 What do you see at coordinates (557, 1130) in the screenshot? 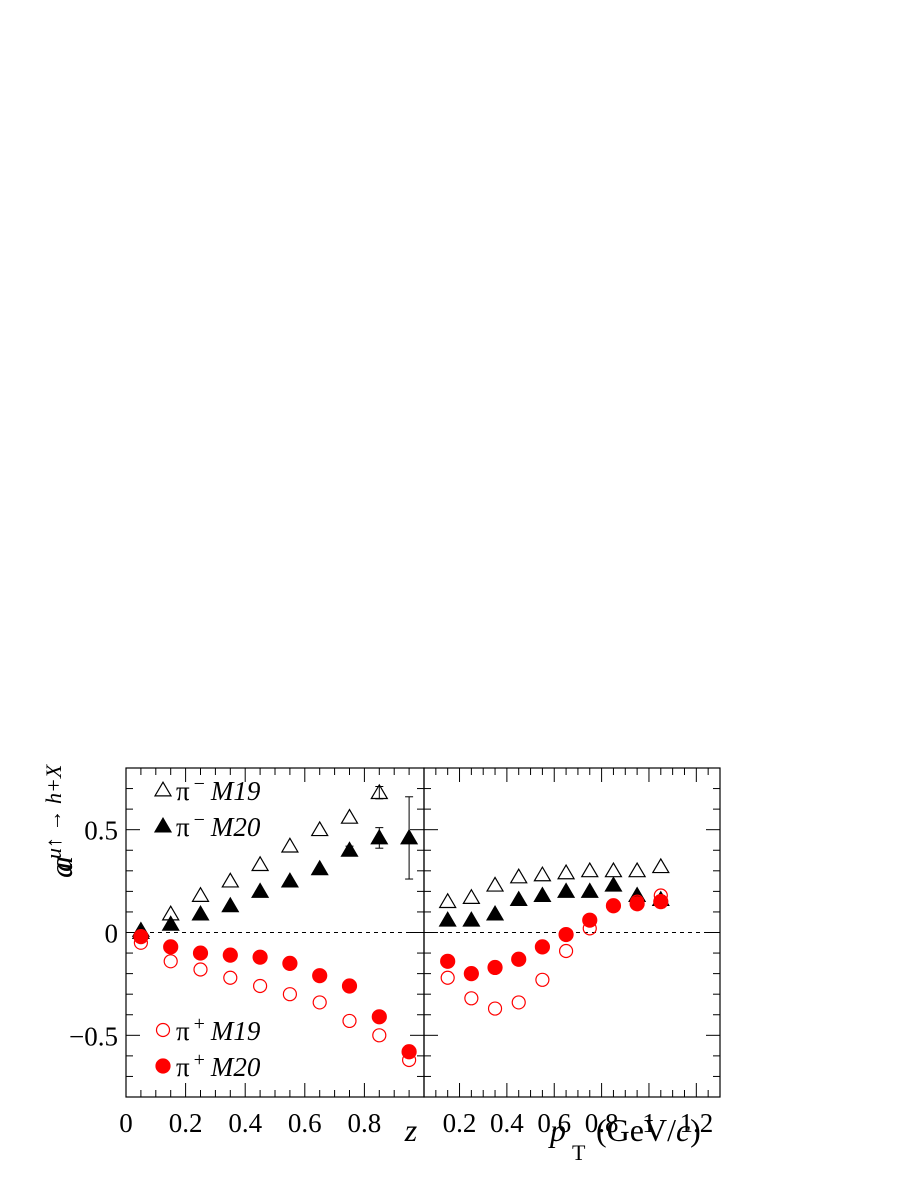
I see `x-axis-title-p: p` at bounding box center [557, 1130].